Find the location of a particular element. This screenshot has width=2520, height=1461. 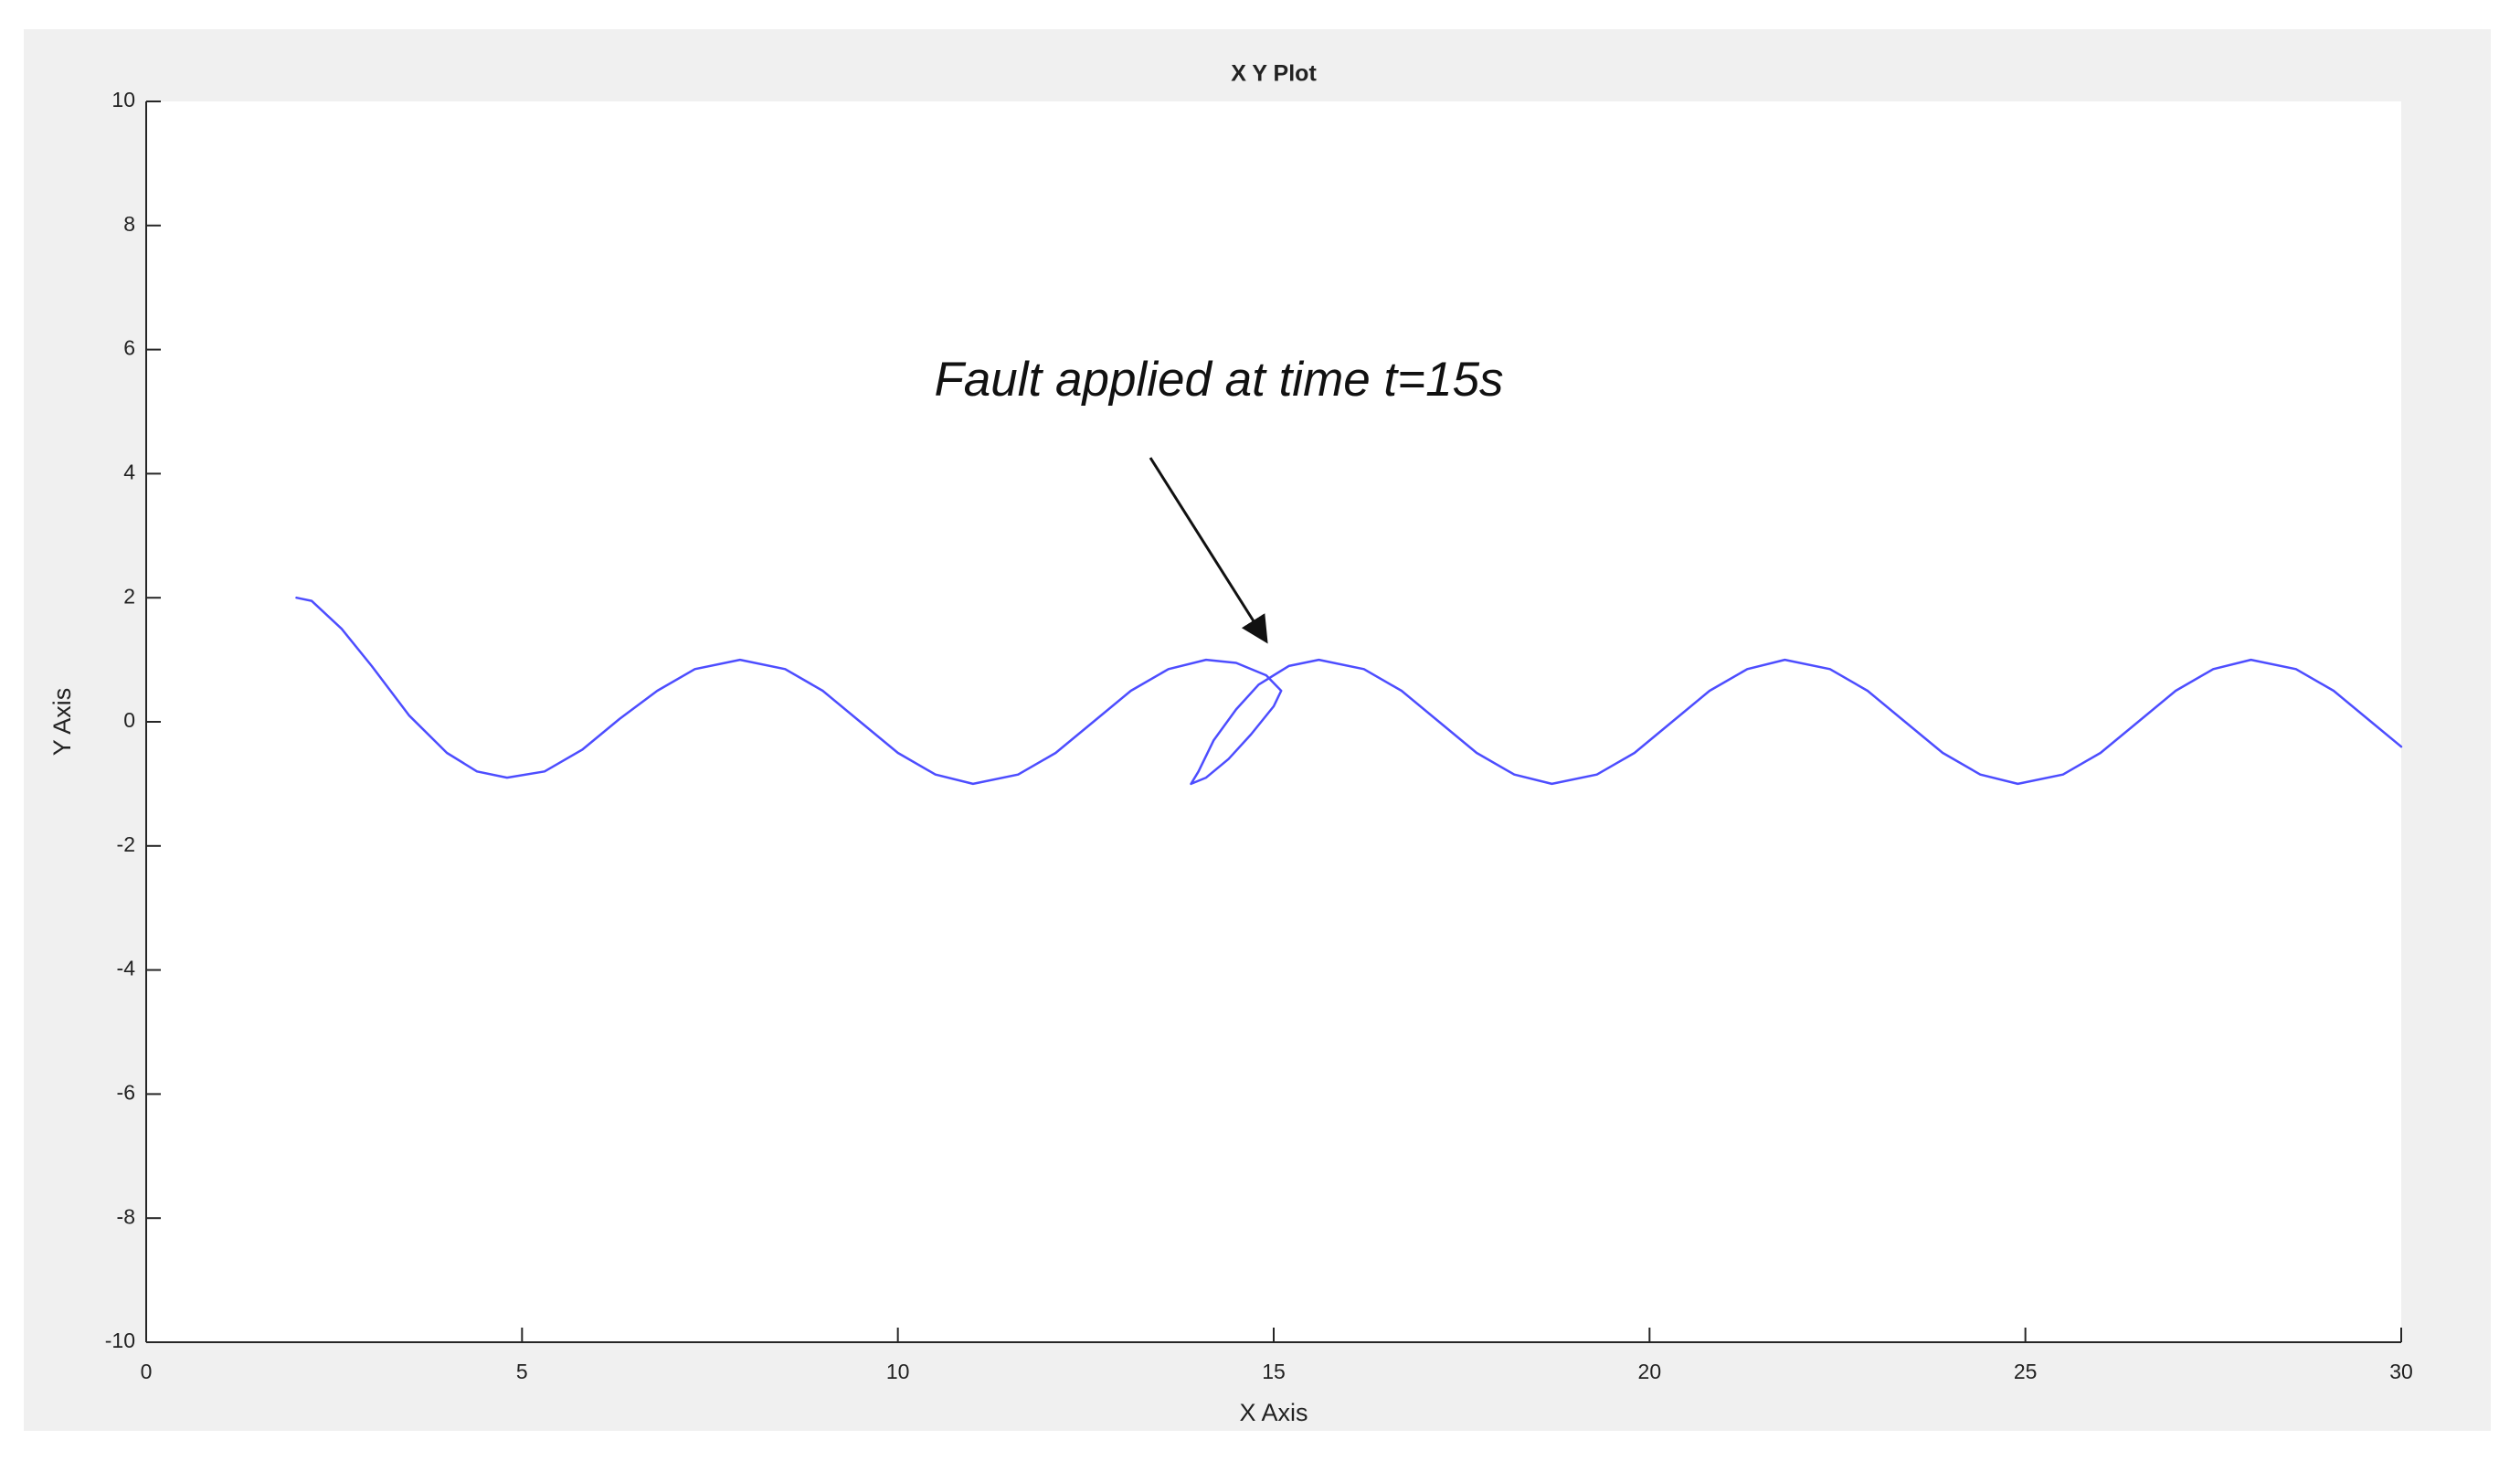

y-tick-label: -10 is located at coordinates (120, 1340).